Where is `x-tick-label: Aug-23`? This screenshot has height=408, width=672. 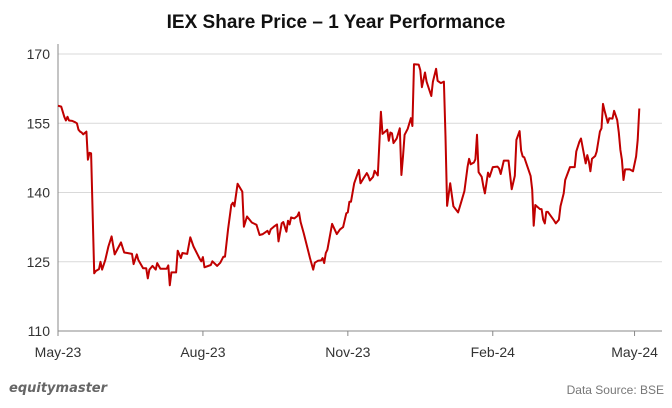 x-tick-label: Aug-23 is located at coordinates (202, 352).